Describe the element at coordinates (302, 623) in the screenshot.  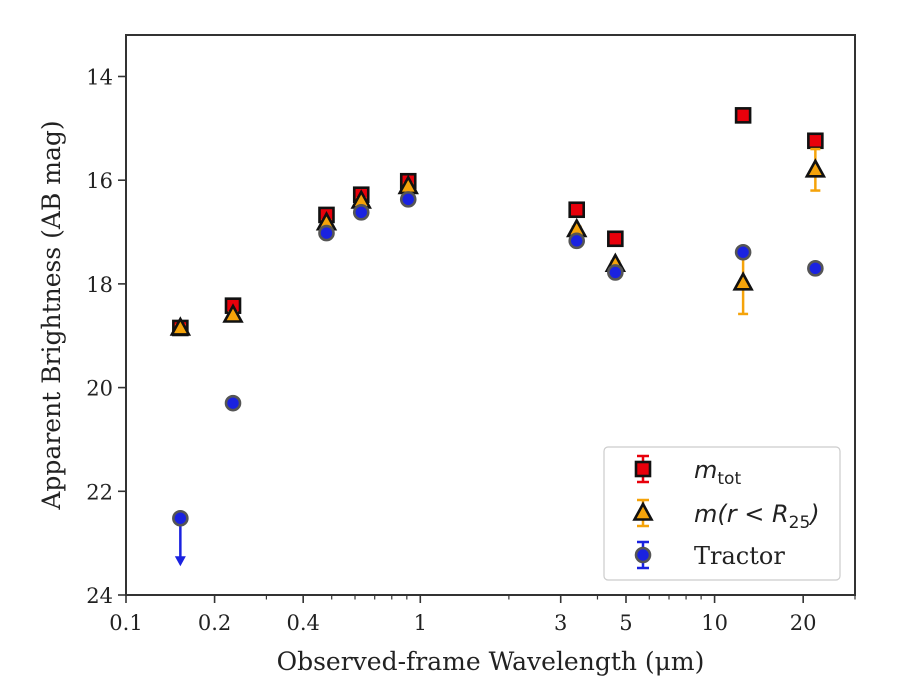
I see `x-tick-label: 0.4` at that location.